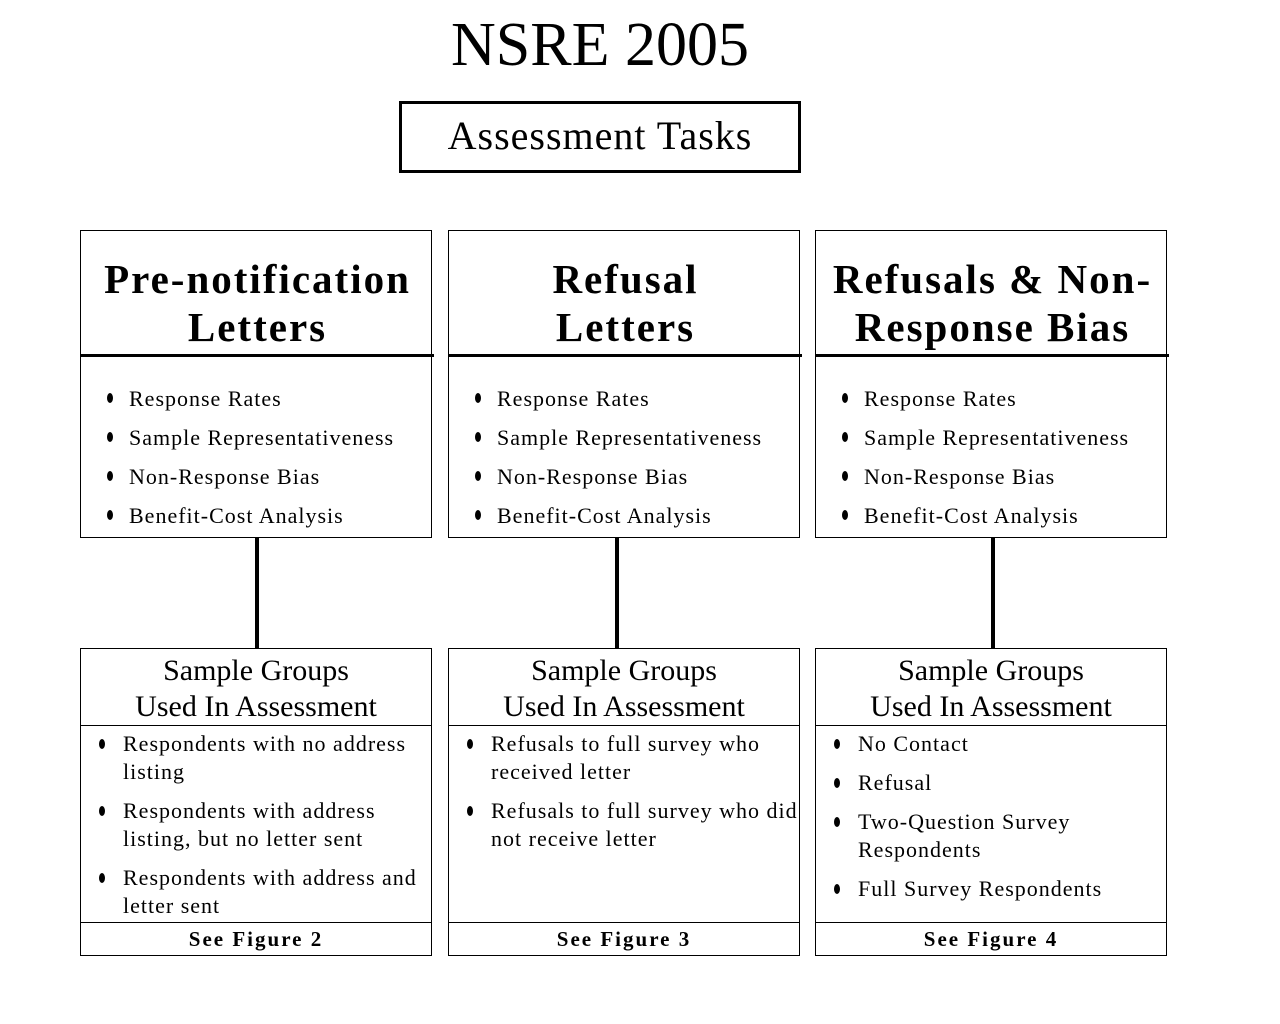 This screenshot has height=1024, width=1280. What do you see at coordinates (992, 279) in the screenshot?
I see `task-heading-line: Refusals & Non-` at bounding box center [992, 279].